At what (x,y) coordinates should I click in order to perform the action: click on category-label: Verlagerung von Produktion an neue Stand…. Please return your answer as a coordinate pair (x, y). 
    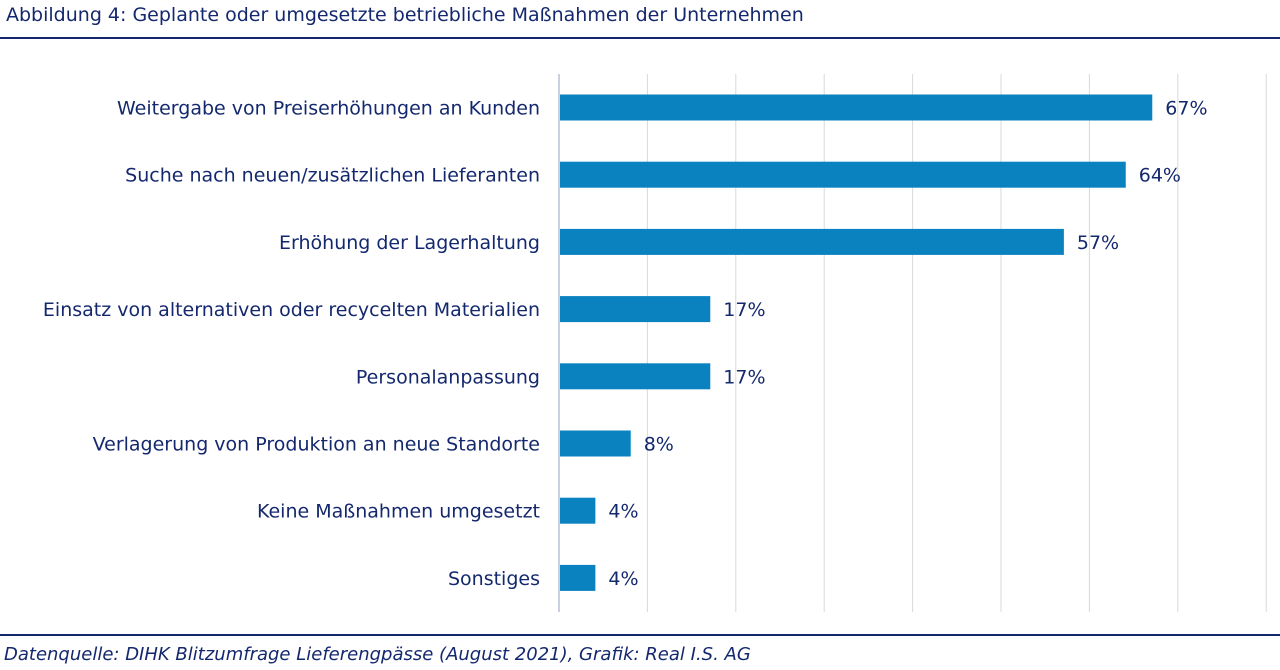
    Looking at the image, I should click on (316, 445).